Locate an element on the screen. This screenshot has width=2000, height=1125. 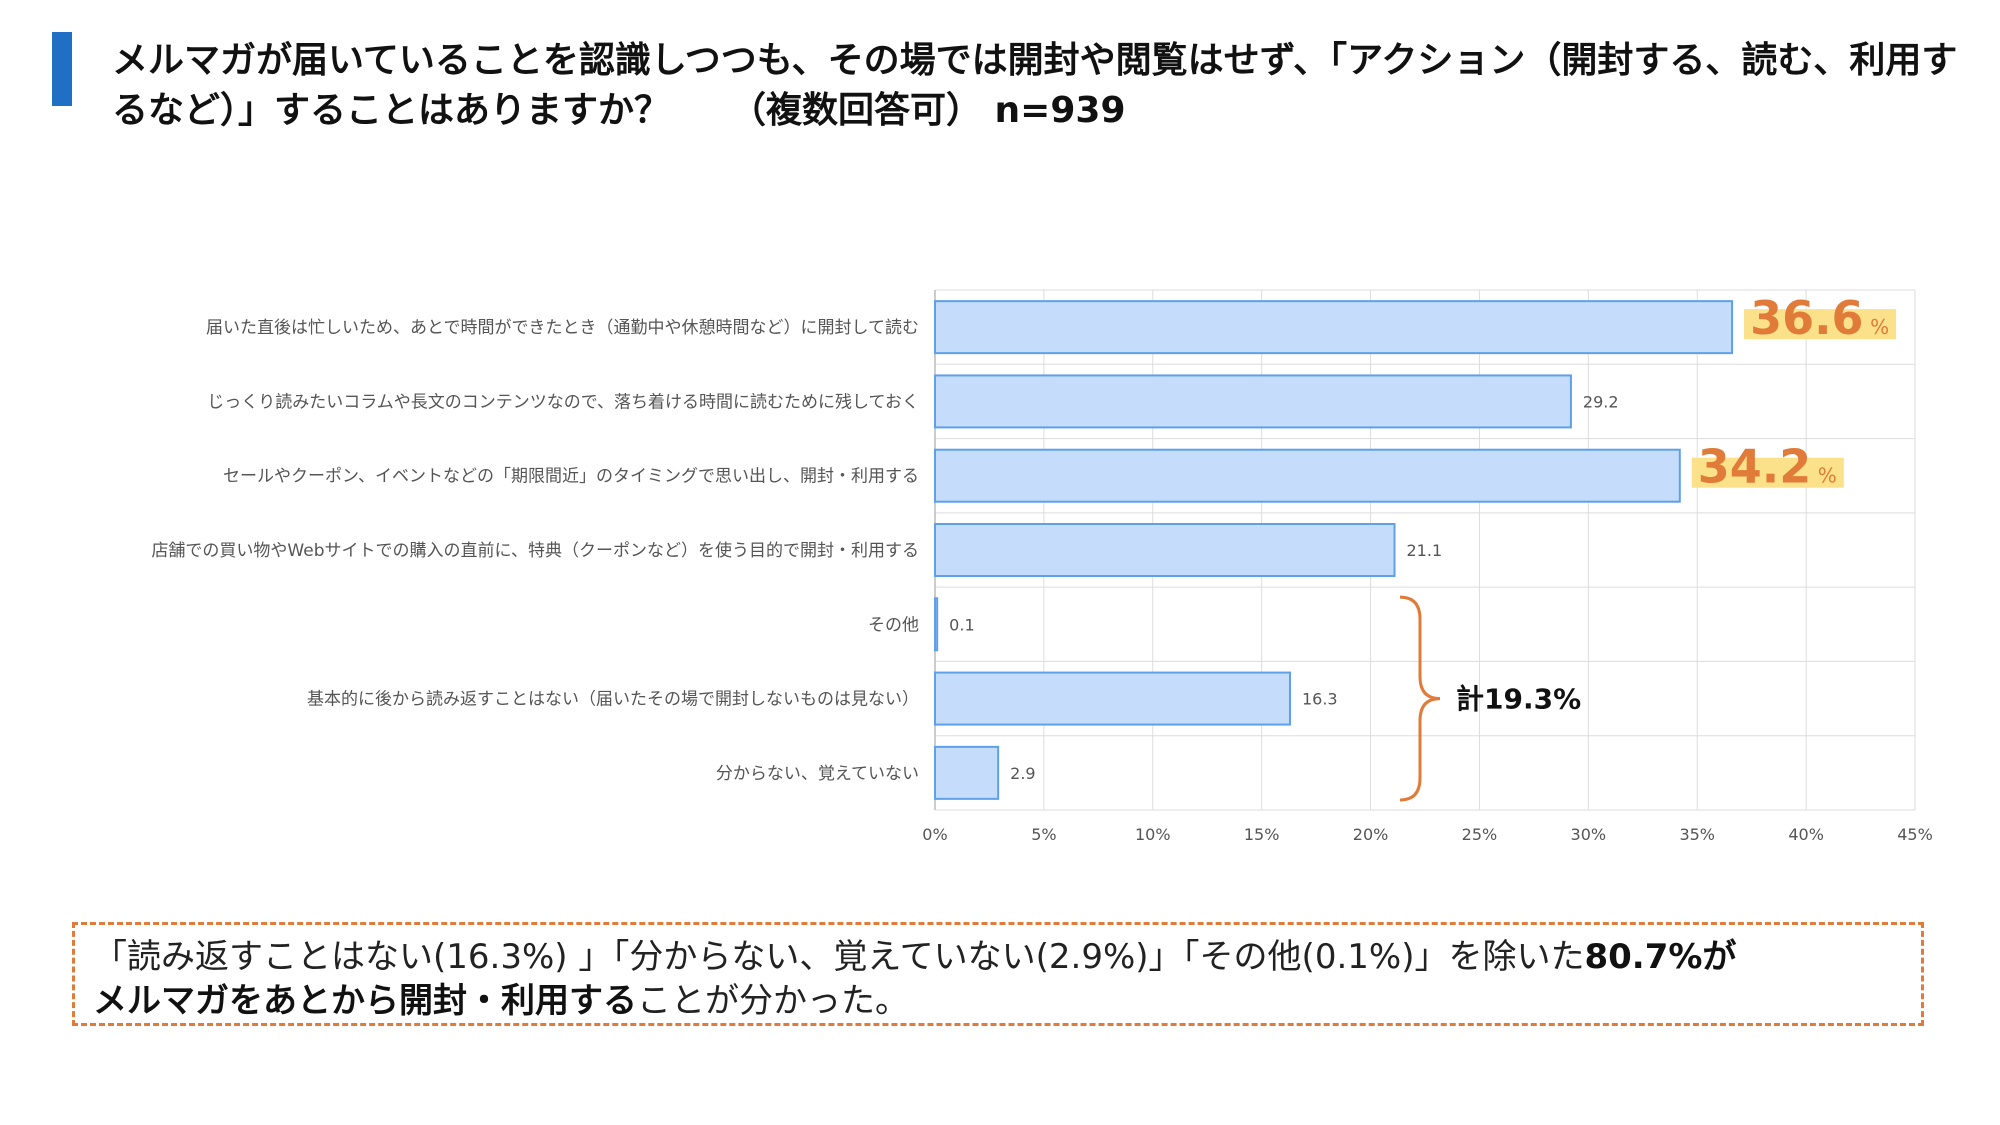
summary-text-part2: ことが分かった。 is located at coordinates (773, 1001).